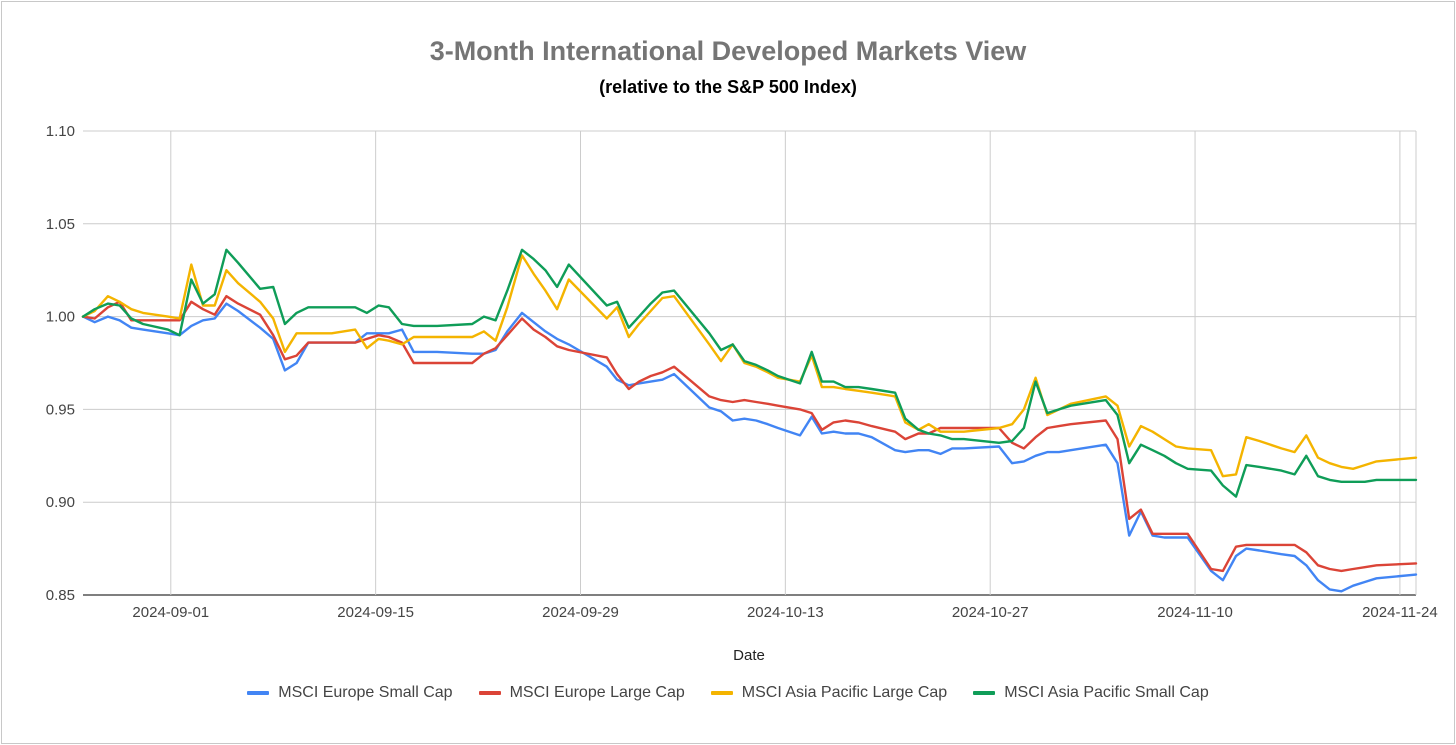 The height and width of the screenshot is (745, 1456). Describe the element at coordinates (170, 612) in the screenshot. I see `x-tick-label: 2024-09-01` at that location.